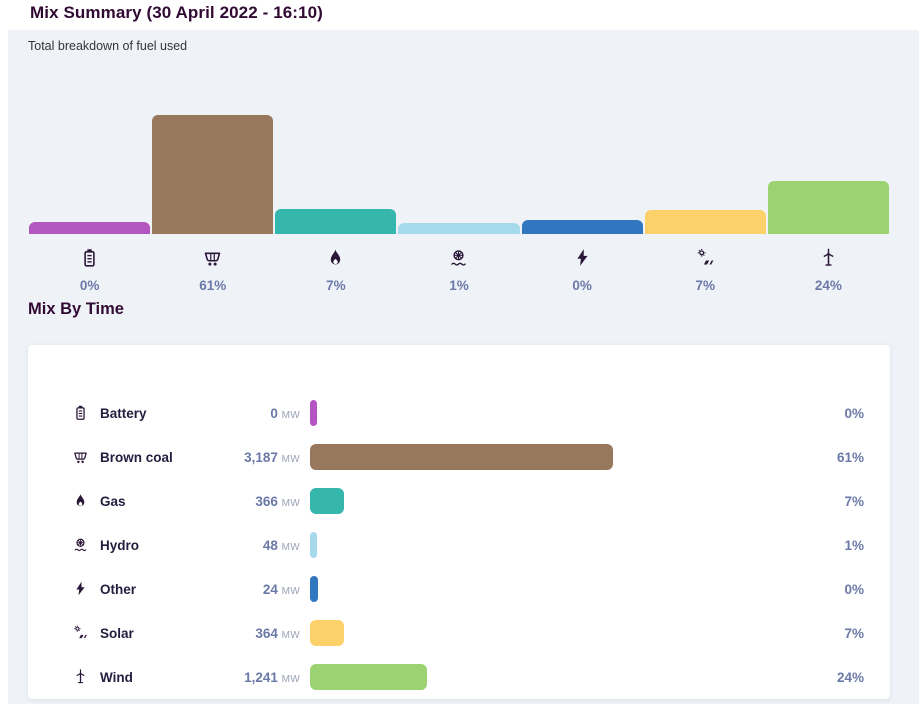 Image resolution: width=919 pixels, height=704 pixels. Describe the element at coordinates (335, 193) in the screenshot. I see `chart-column-gas: 7%` at that location.